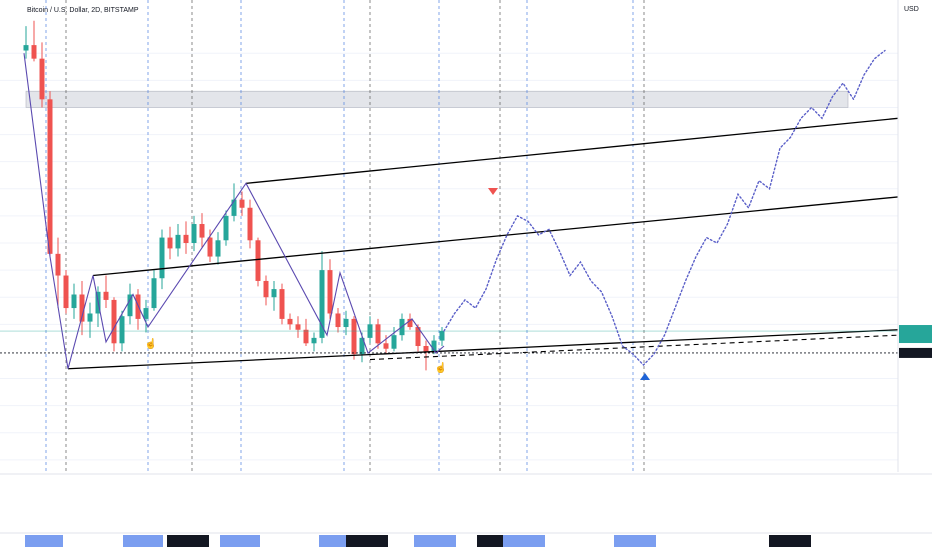 The height and width of the screenshot is (550, 932). What do you see at coordinates (915, 352) in the screenshot?
I see `support-price-tag` at bounding box center [915, 352].